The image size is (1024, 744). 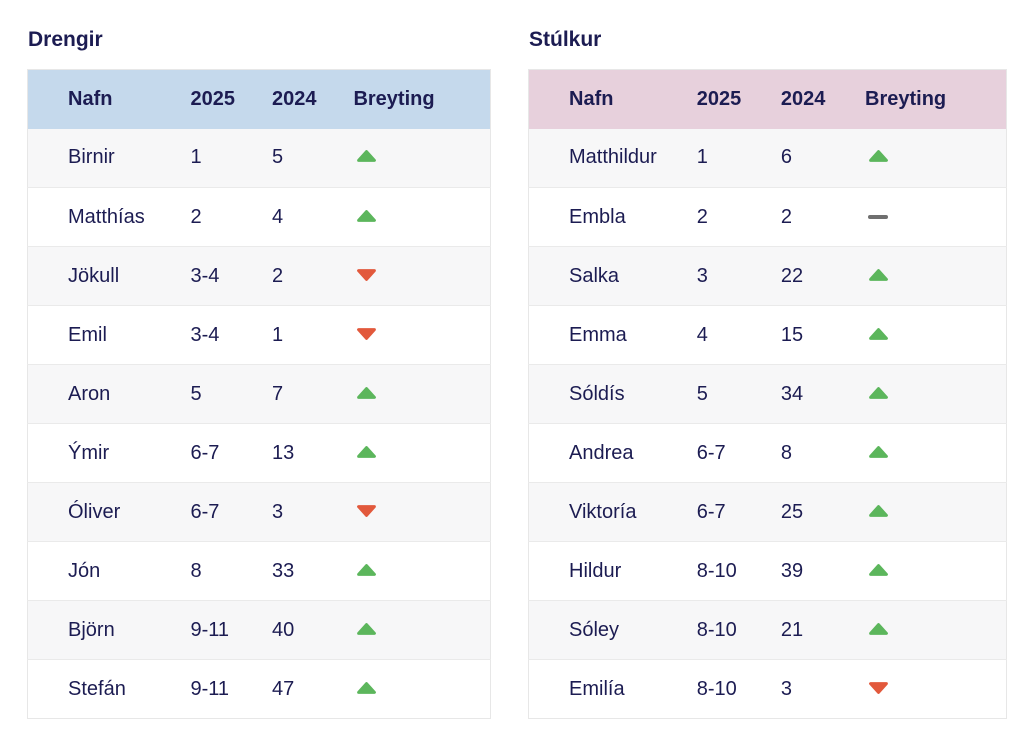 What do you see at coordinates (767, 276) in the screenshot?
I see `table-row: Salka 3 22` at bounding box center [767, 276].